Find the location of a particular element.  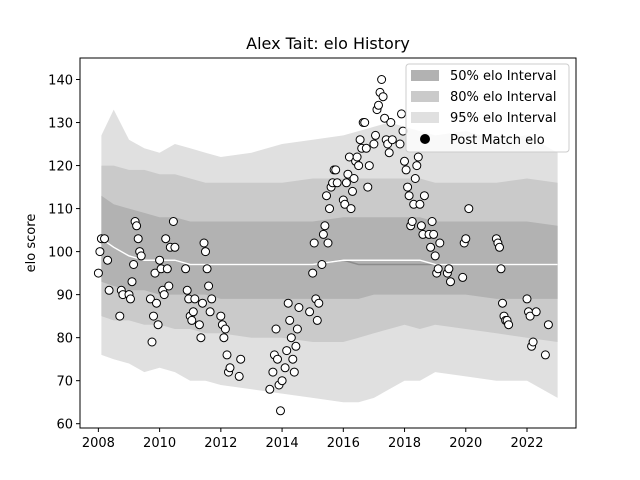

x-tick-label: 2018 is located at coordinates (404, 443).